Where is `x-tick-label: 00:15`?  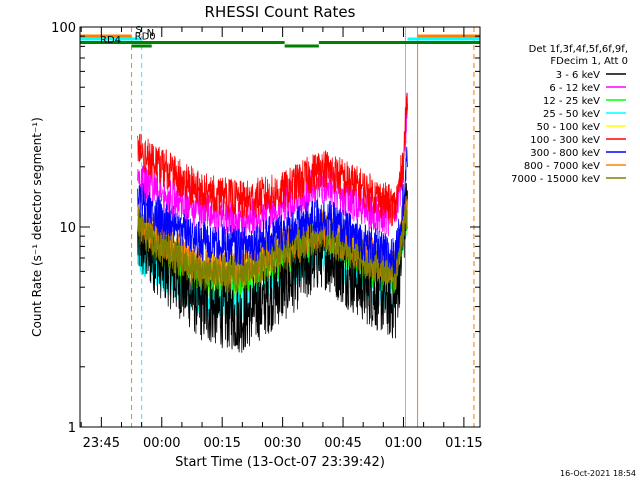 x-tick-label: 00:15 is located at coordinates (221, 443).